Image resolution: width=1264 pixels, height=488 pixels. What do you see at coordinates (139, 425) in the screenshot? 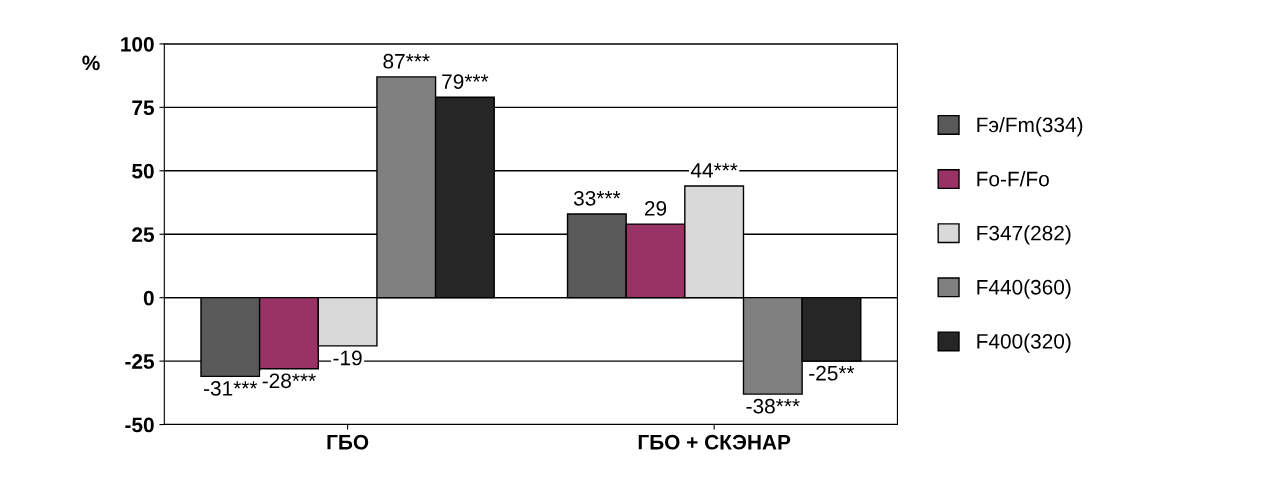
I see `y-tick-label: -50` at bounding box center [139, 425].